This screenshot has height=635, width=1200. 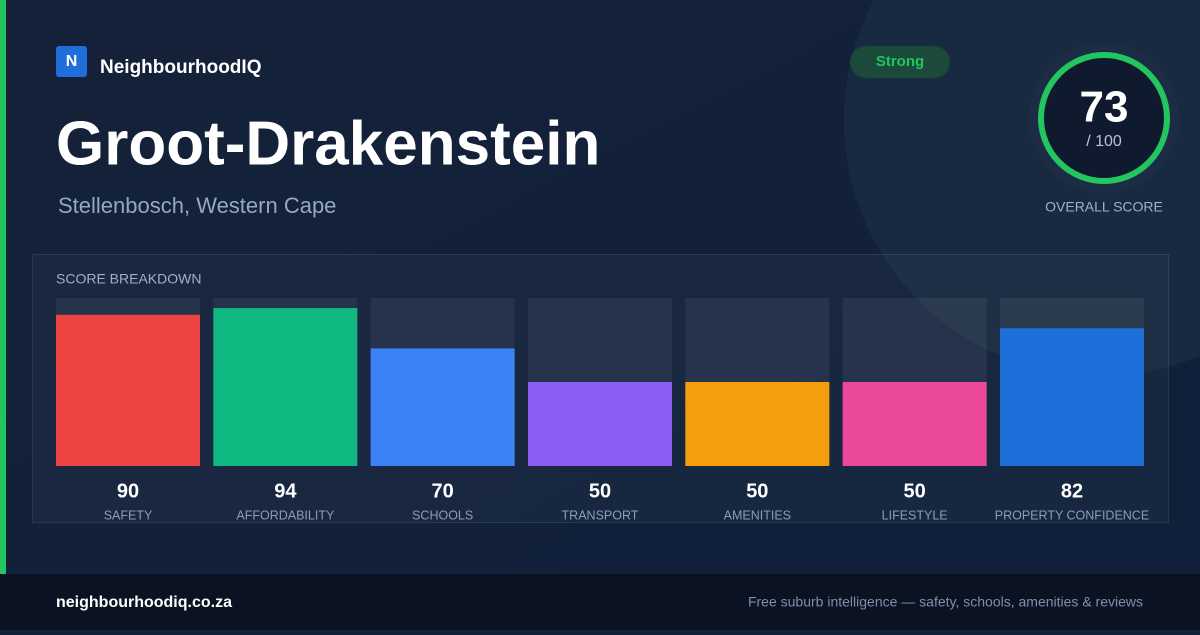 What do you see at coordinates (757, 515) in the screenshot?
I see `category-label: AMENITIES` at bounding box center [757, 515].